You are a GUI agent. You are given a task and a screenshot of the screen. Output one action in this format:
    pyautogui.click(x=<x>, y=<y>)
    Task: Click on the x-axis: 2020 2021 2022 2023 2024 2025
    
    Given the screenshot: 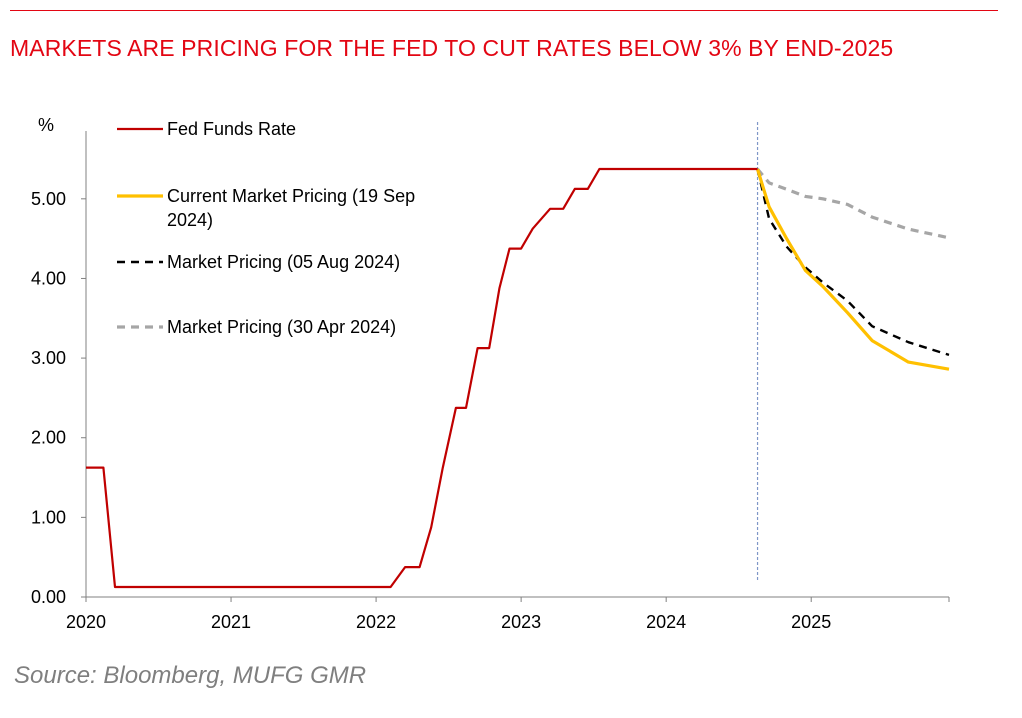 What is the action you would take?
    pyautogui.click(x=508, y=614)
    